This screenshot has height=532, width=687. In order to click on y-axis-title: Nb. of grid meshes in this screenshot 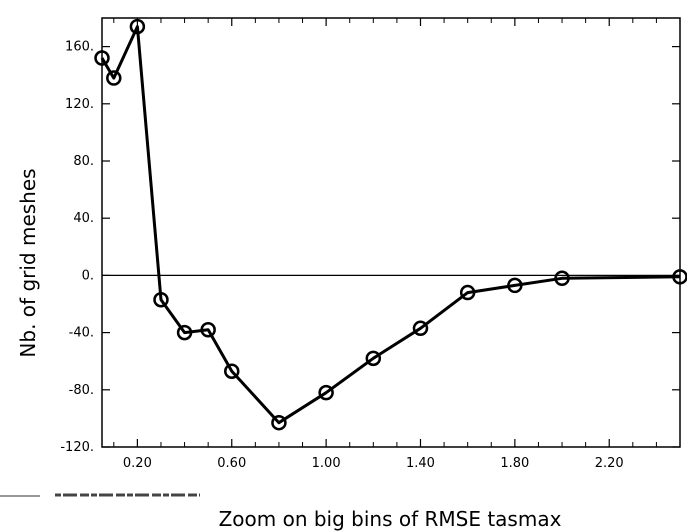, I will do `click(28, 262)`.